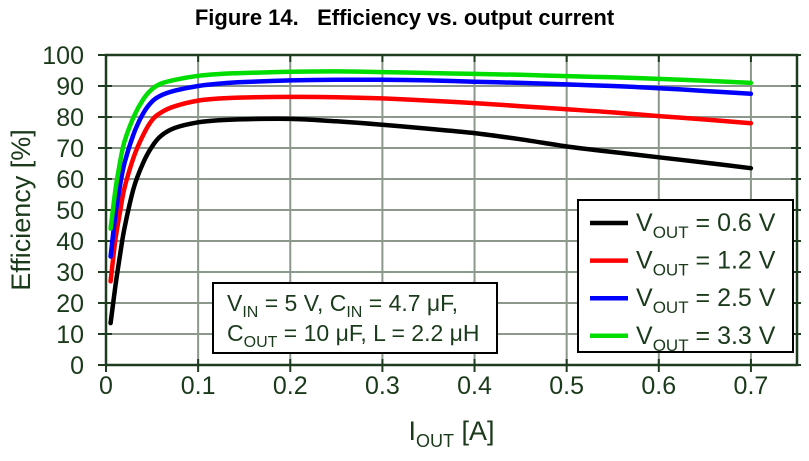  What do you see at coordinates (404, 17) in the screenshot?
I see `chart-title: Figure 14. Efficiency vs. output current` at bounding box center [404, 17].